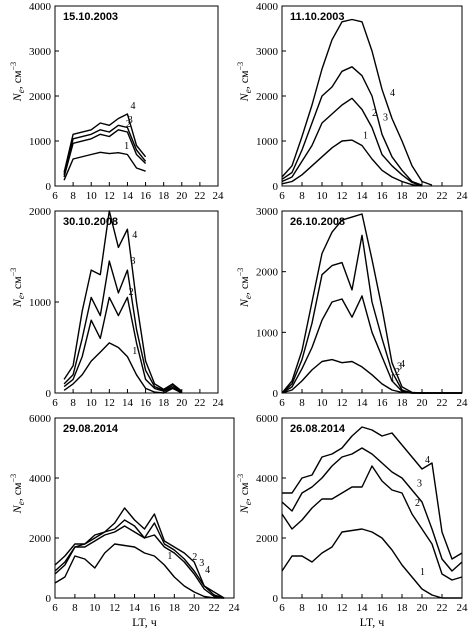 The height and width of the screenshot is (637, 472). What do you see at coordinates (90, 17) in the screenshot?
I see `panel-date: 15.10.2003` at bounding box center [90, 17].